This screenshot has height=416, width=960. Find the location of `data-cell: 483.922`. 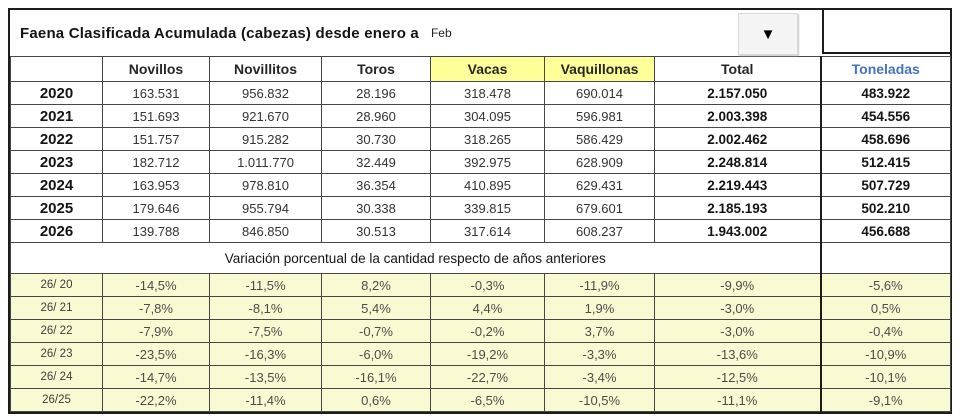

data-cell: 483.922 is located at coordinates (885, 93).